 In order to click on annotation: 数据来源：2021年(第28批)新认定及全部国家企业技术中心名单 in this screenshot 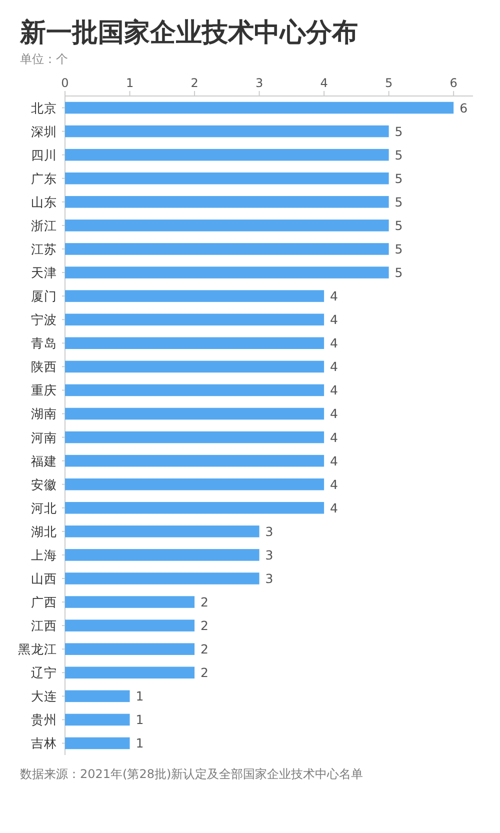, I will do `click(192, 774)`.